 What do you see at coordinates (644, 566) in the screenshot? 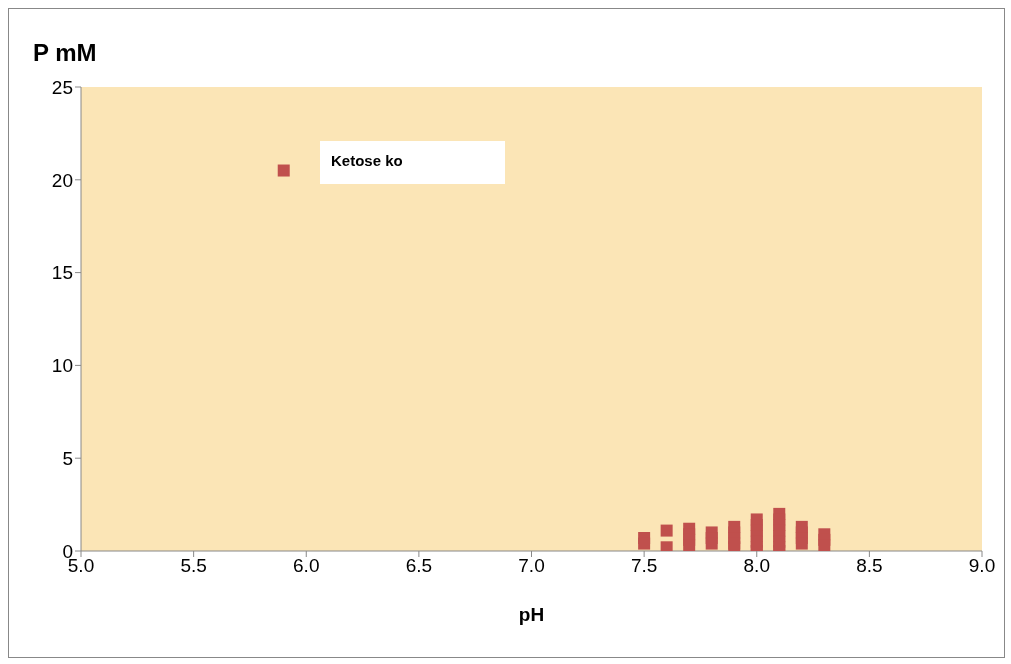
I see `x-tick-label: 7.5` at bounding box center [644, 566].